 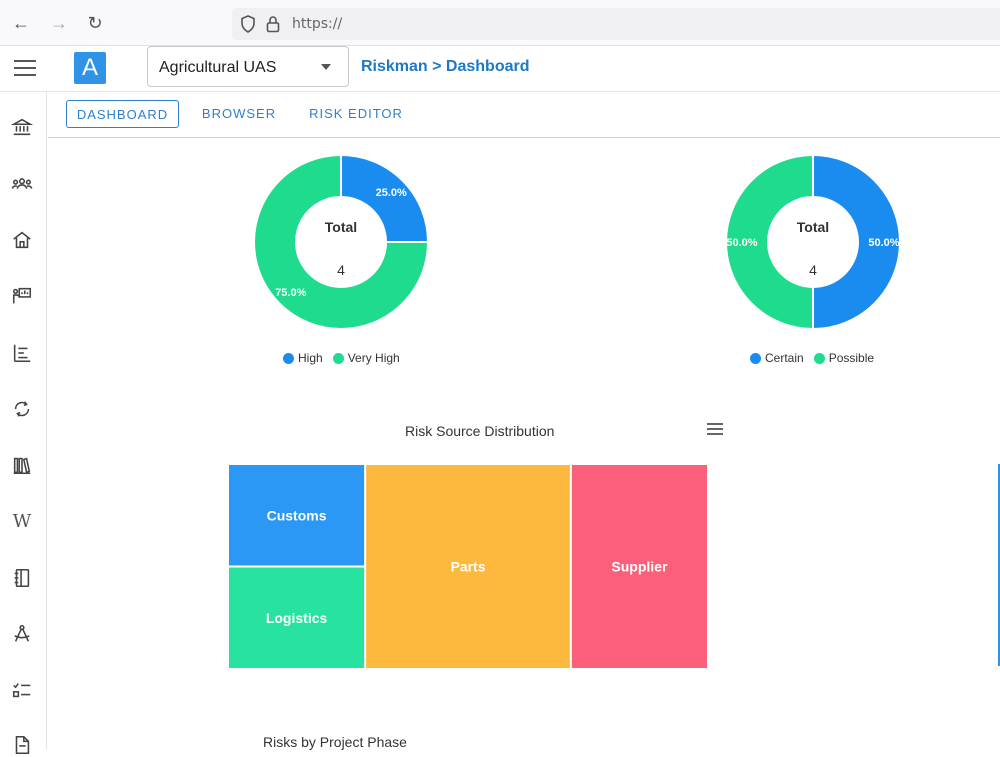 What do you see at coordinates (22, 127) in the screenshot?
I see `bank-icon` at bounding box center [22, 127].